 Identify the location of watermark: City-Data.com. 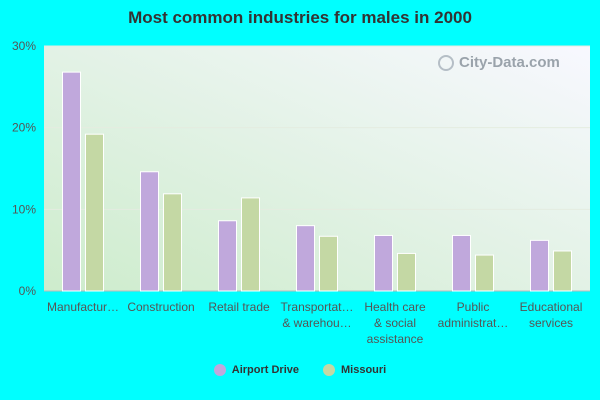
(499, 62).